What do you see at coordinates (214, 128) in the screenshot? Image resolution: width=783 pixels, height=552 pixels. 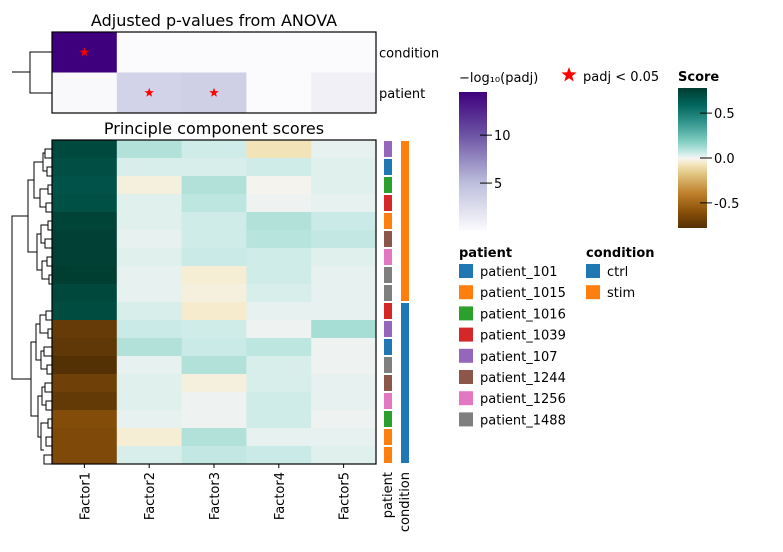 I see `main-heatmap-title: Principle component scores` at bounding box center [214, 128].